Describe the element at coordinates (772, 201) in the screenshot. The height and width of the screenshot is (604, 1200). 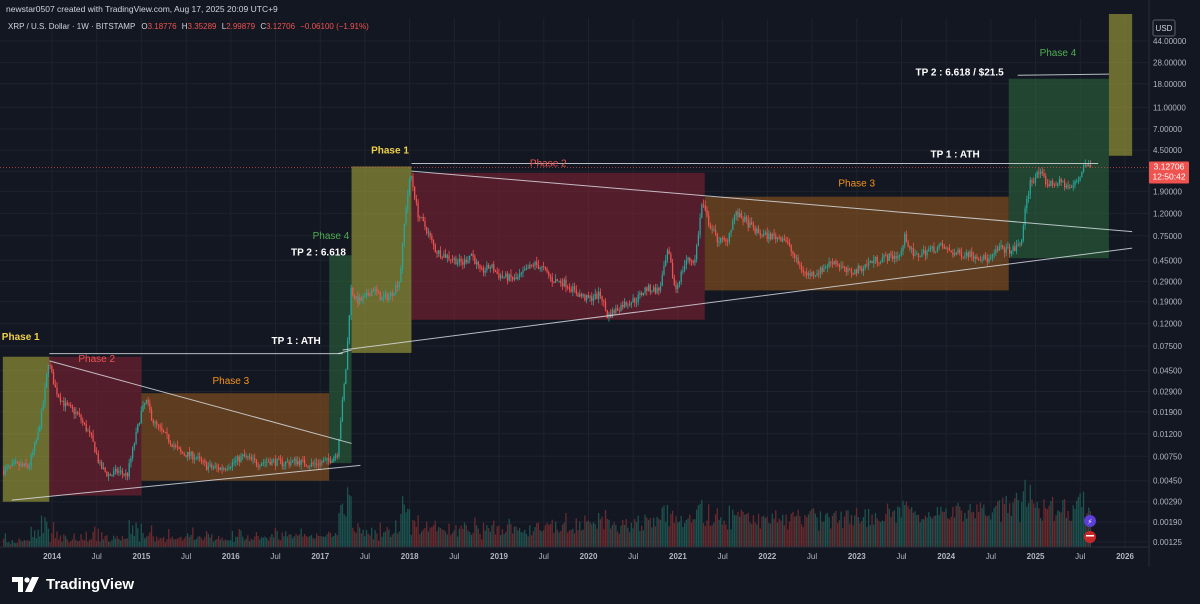
I see `trend-line` at that location.